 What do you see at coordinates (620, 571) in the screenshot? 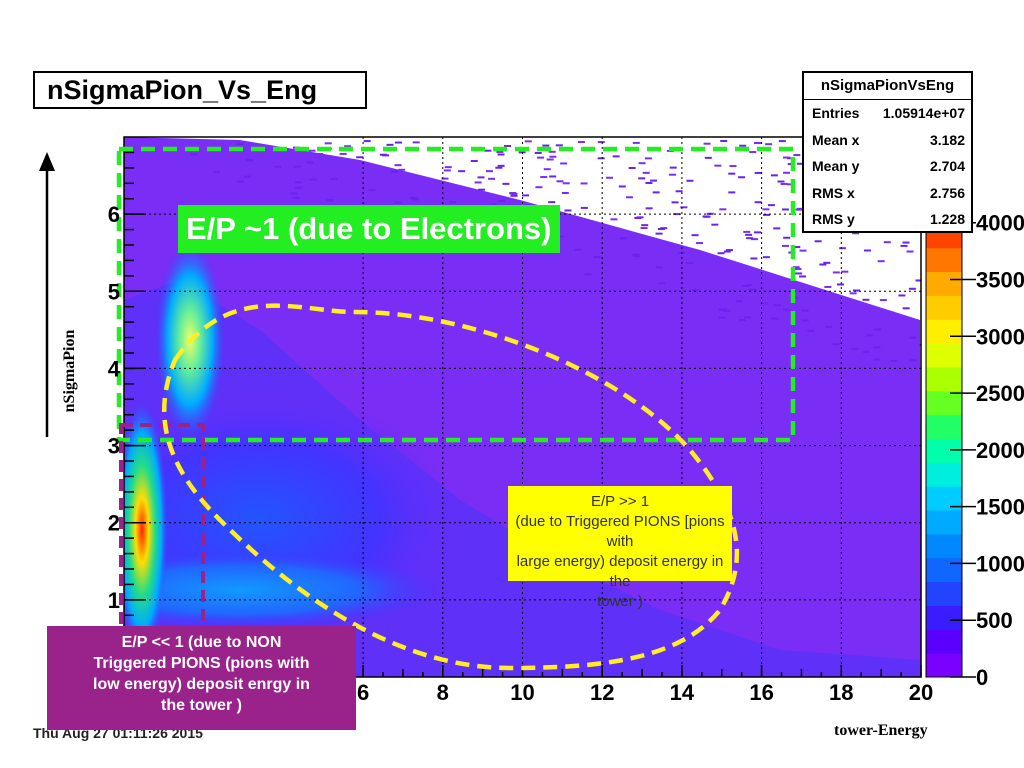
I see `annotation-line: large energy) deposit energy in the` at bounding box center [620, 571].